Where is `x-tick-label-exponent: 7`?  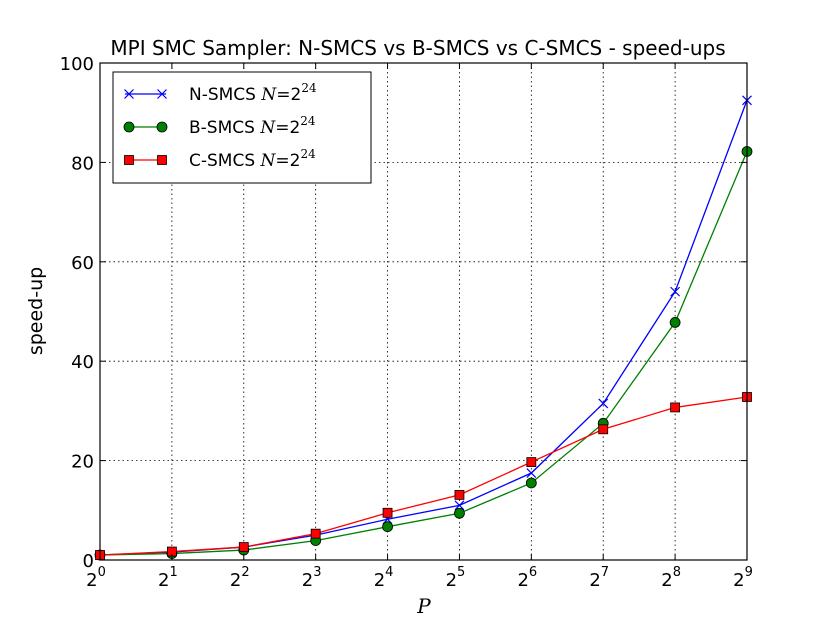
x-tick-label-exponent: 7 is located at coordinates (605, 572).